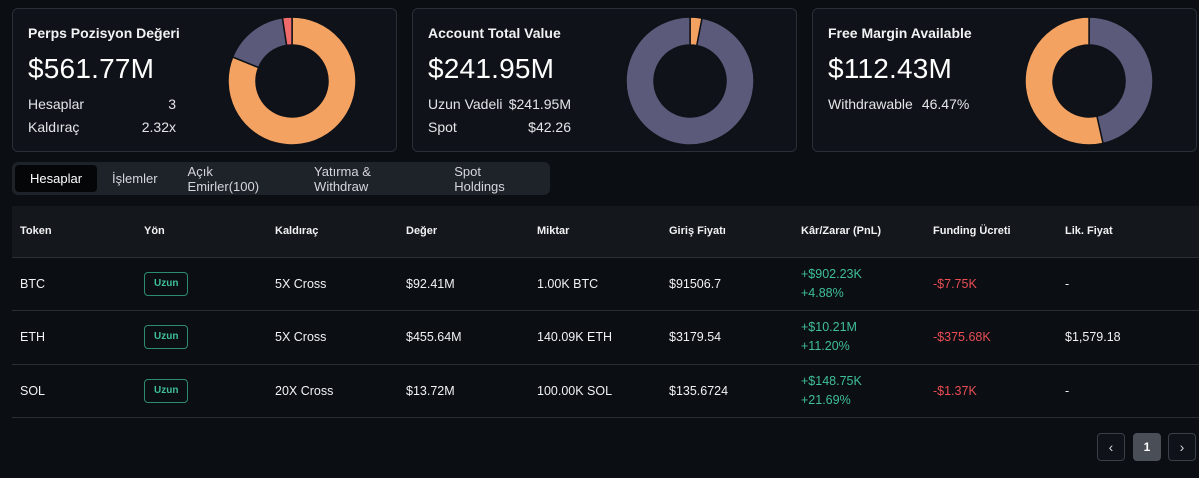 The width and height of the screenshot is (1199, 478). What do you see at coordinates (463, 232) in the screenshot?
I see `header-value: Değer` at bounding box center [463, 232].